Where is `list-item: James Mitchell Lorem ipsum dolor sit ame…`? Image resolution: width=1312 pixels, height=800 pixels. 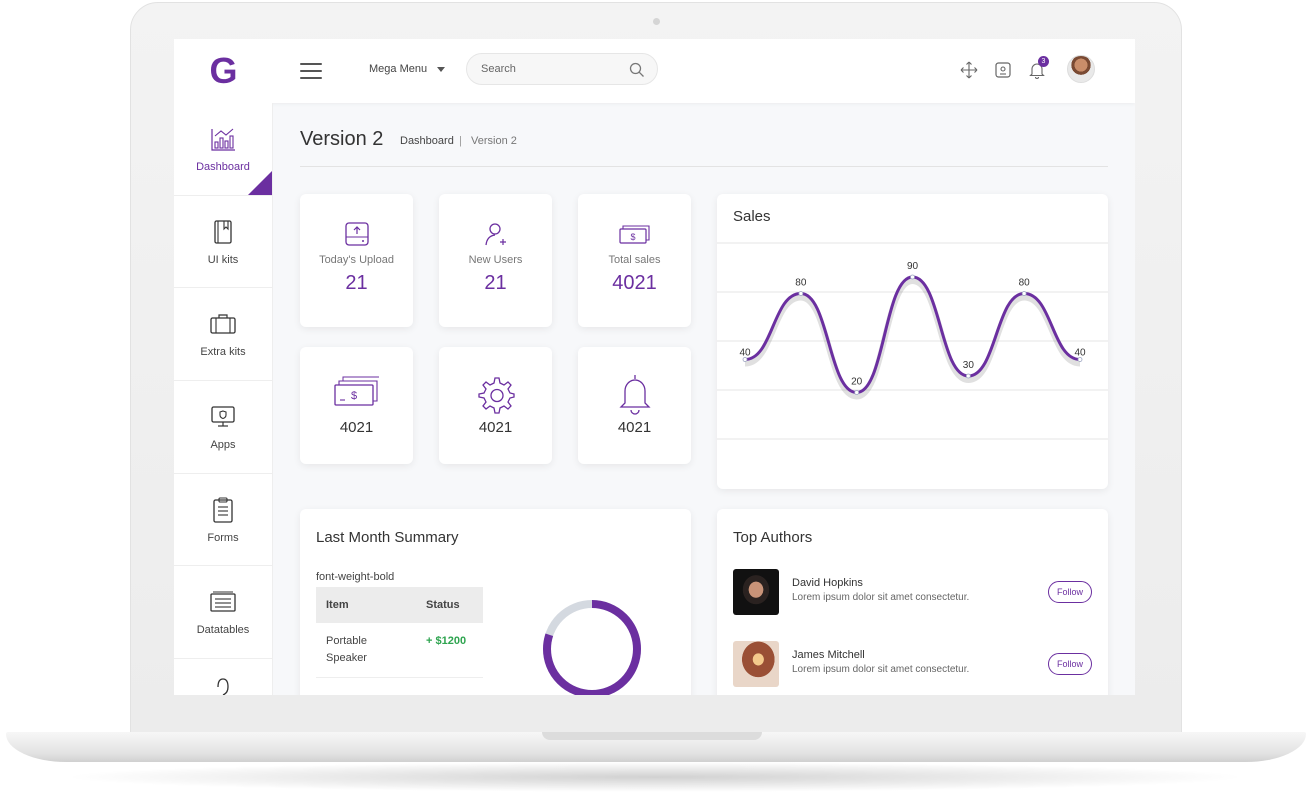 list-item: James Mitchell Lorem ipsum dolor sit ame… is located at coordinates (913, 664).